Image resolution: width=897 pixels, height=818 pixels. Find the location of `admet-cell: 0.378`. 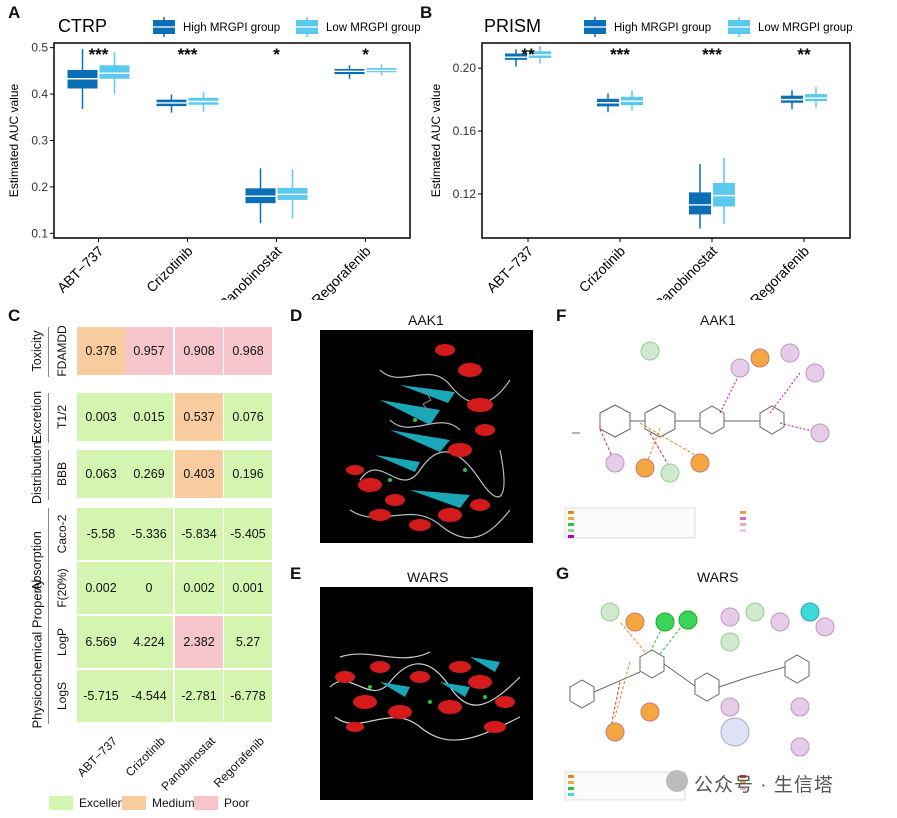

admet-cell: 0.378 is located at coordinates (101, 351).